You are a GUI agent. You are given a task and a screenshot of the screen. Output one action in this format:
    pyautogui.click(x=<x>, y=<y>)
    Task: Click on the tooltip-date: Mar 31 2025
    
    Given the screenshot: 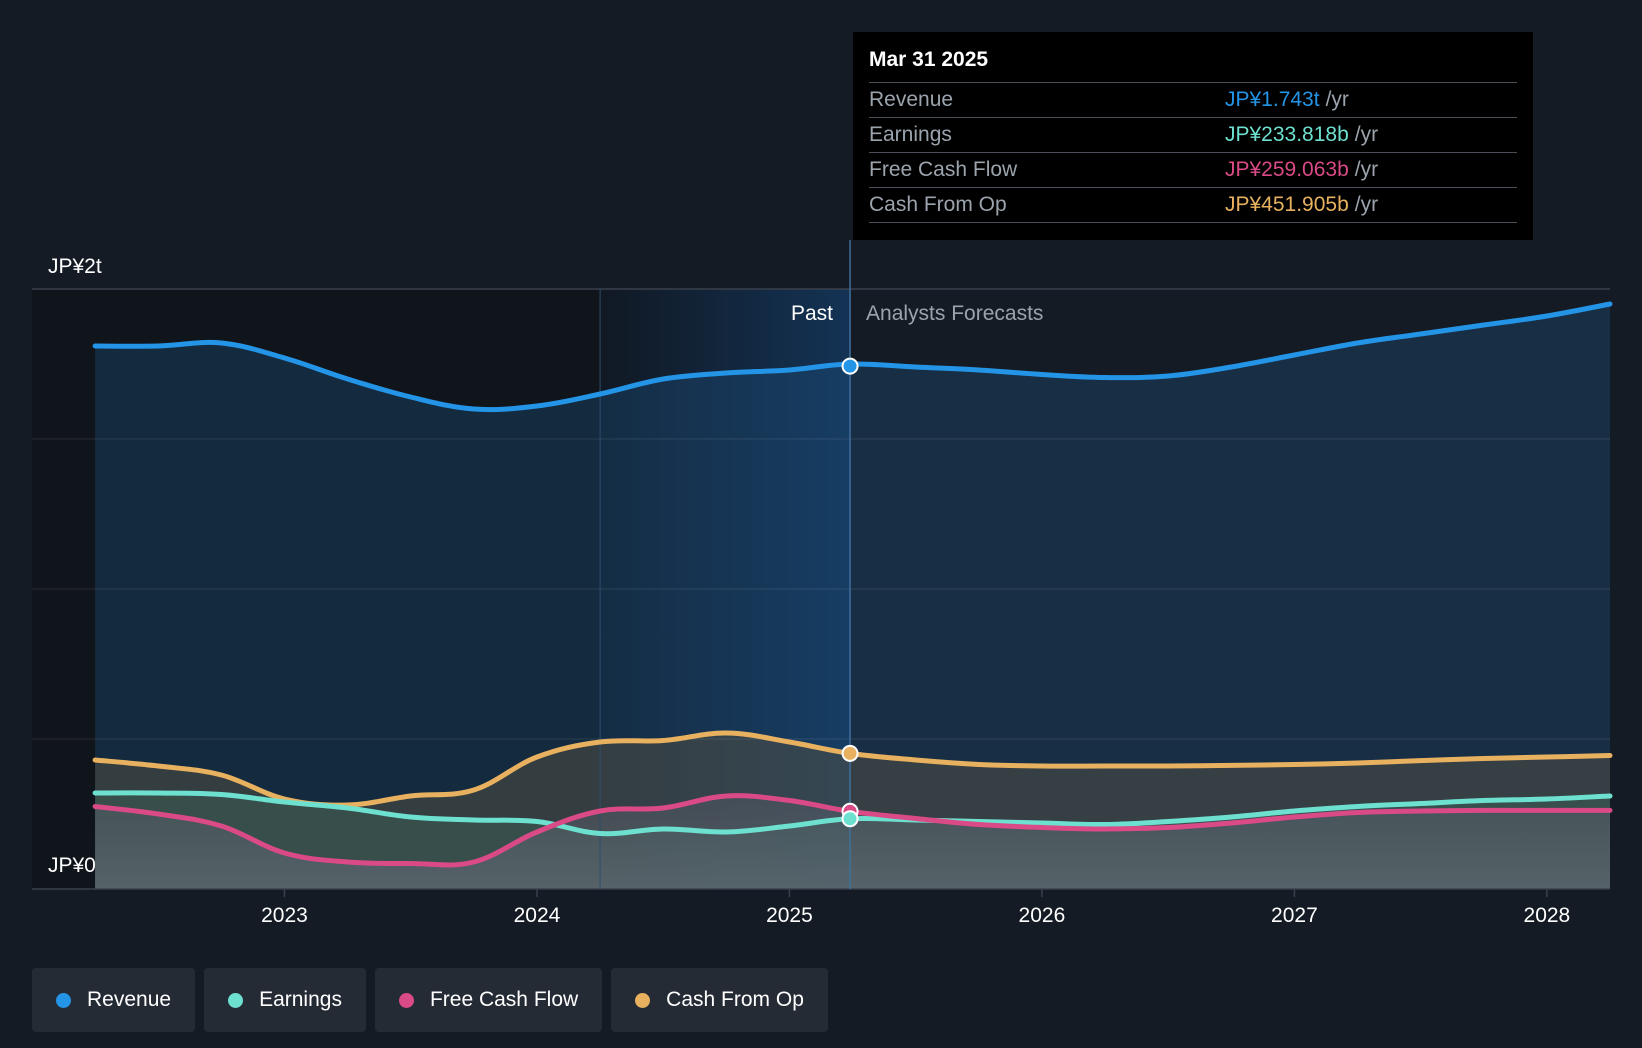 What is the action you would take?
    pyautogui.click(x=1193, y=64)
    